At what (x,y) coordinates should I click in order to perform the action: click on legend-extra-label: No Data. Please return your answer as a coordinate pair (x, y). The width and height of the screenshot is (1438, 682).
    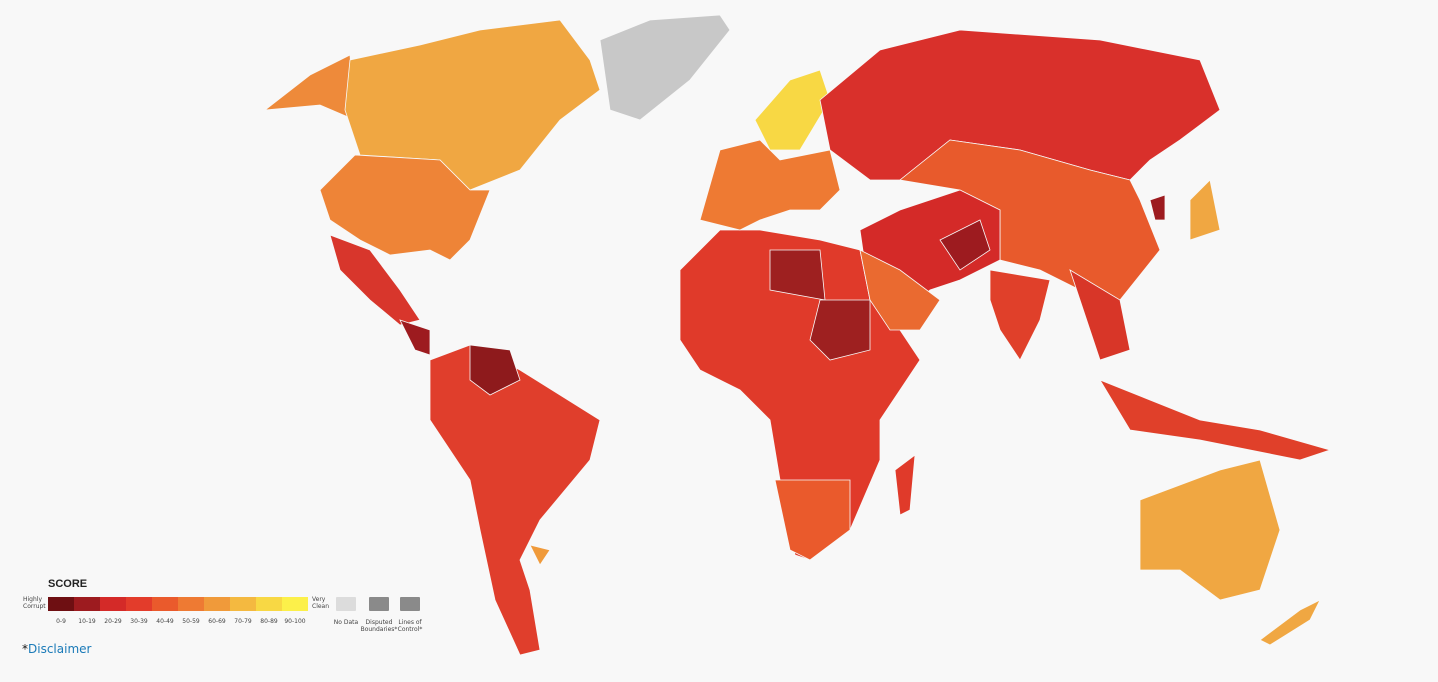
    Looking at the image, I should click on (346, 622).